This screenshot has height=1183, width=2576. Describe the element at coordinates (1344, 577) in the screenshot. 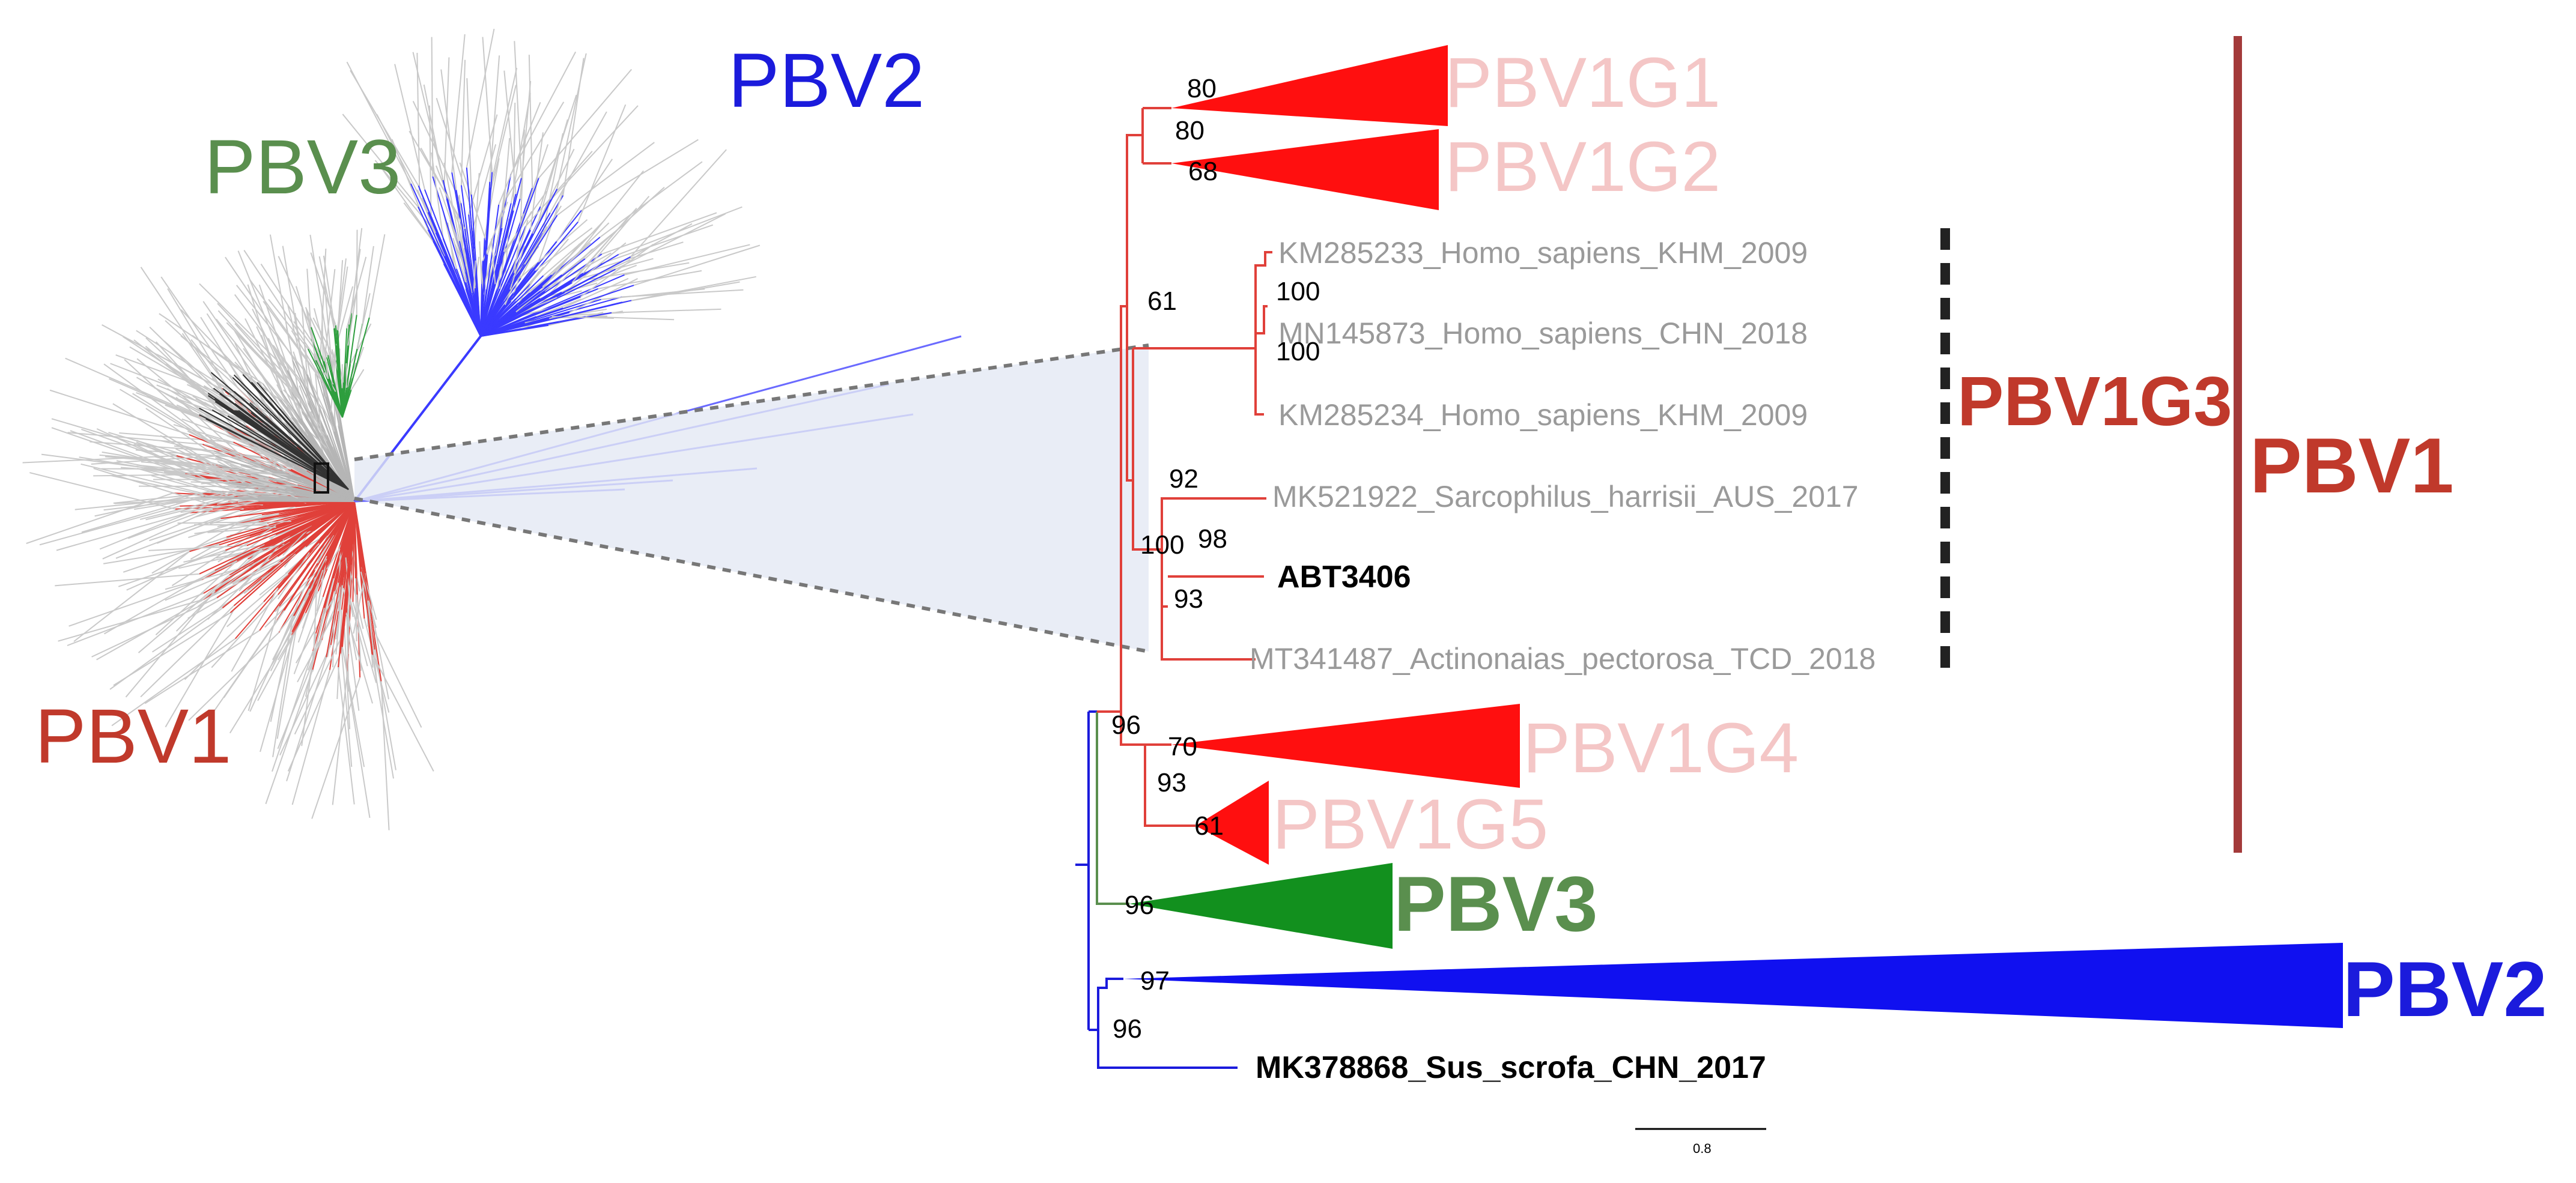

I see `tip-label-abt3406: ABT3406` at that location.